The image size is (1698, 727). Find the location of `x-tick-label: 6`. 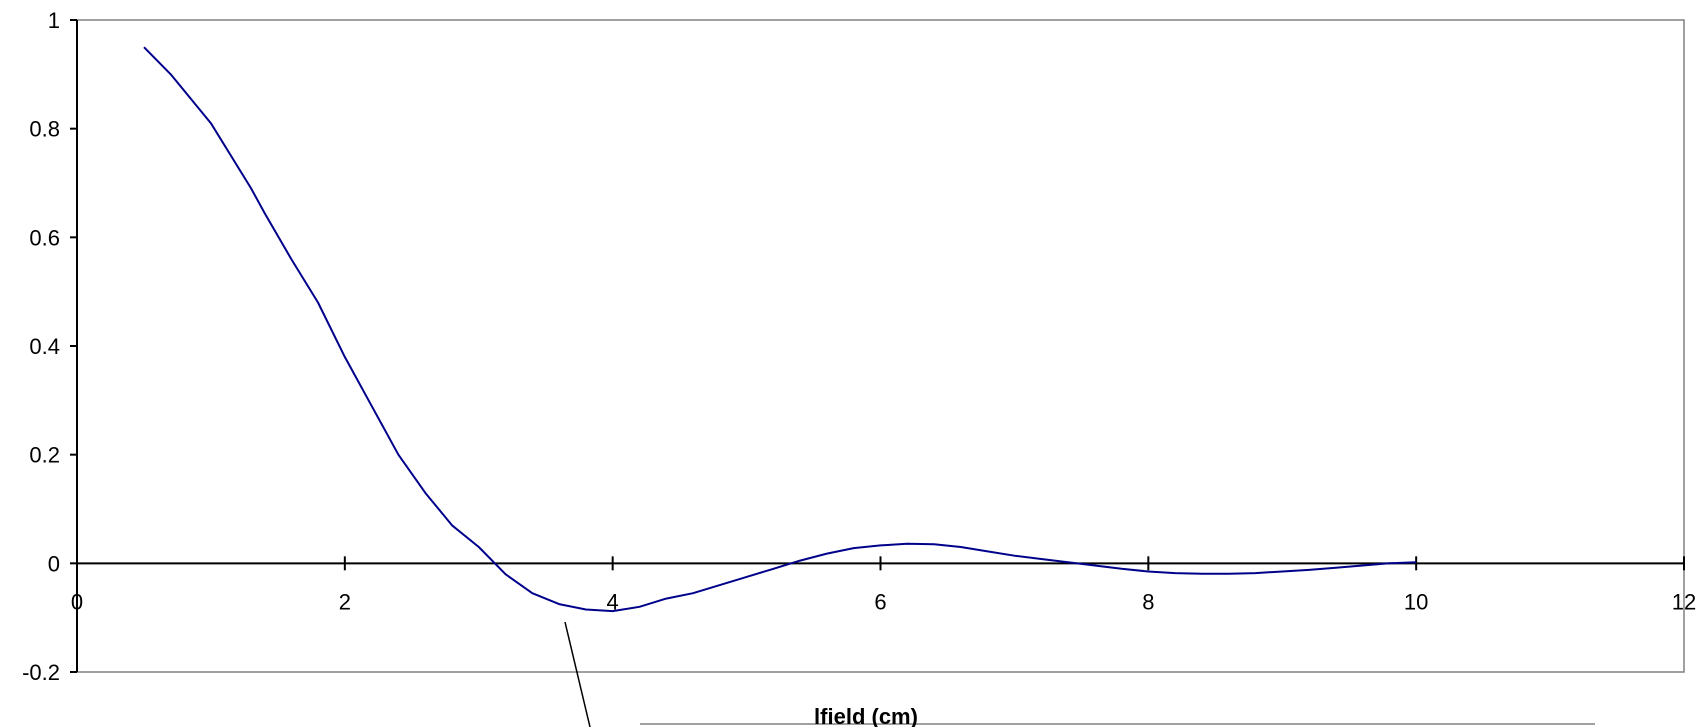

x-tick-label: 6 is located at coordinates (880, 601).